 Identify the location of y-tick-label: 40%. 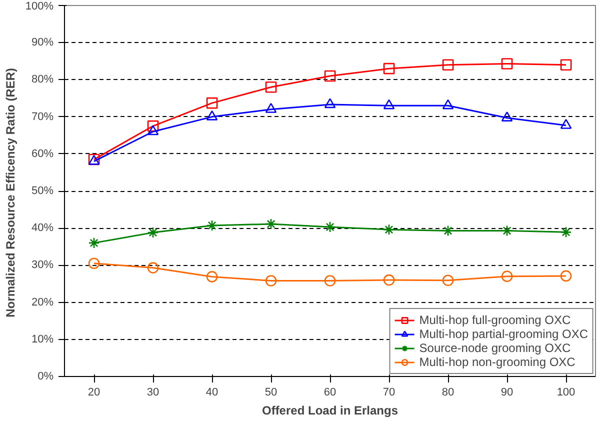
(42, 228).